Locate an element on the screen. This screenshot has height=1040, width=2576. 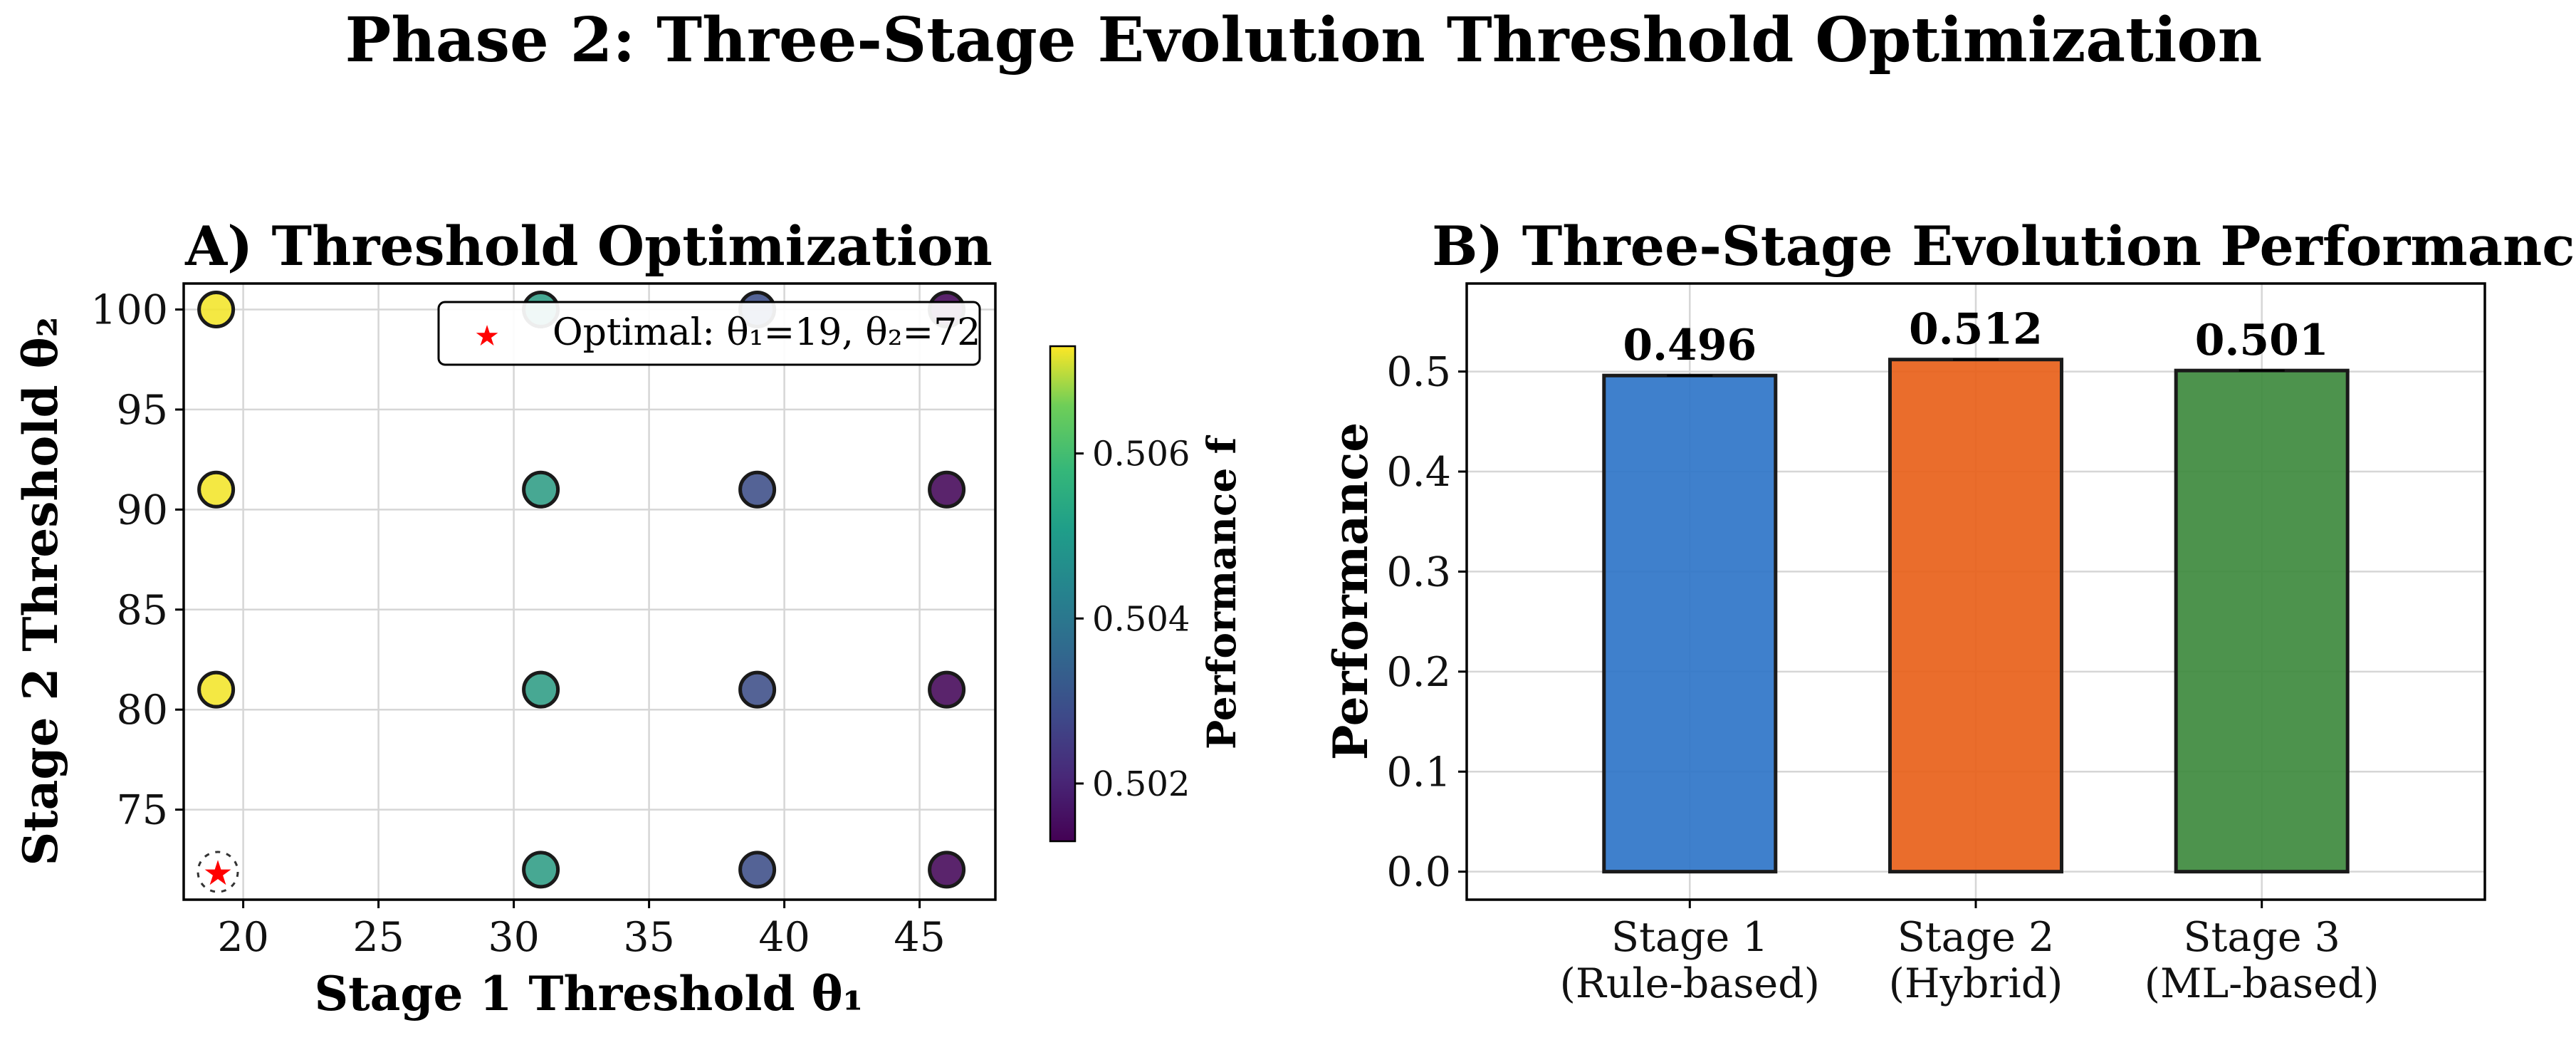
legend: ★ Optimal: θ₁=19, θ₂=72 is located at coordinates (709, 333).